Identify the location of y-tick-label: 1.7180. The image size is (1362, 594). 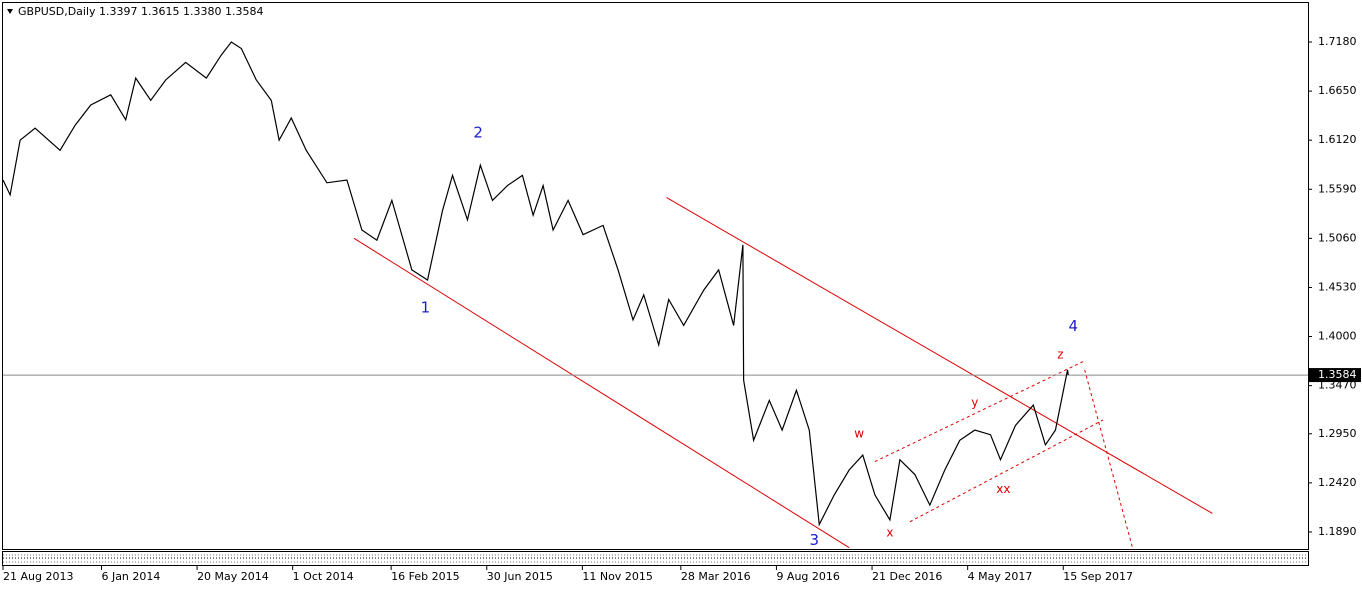
(1337, 41).